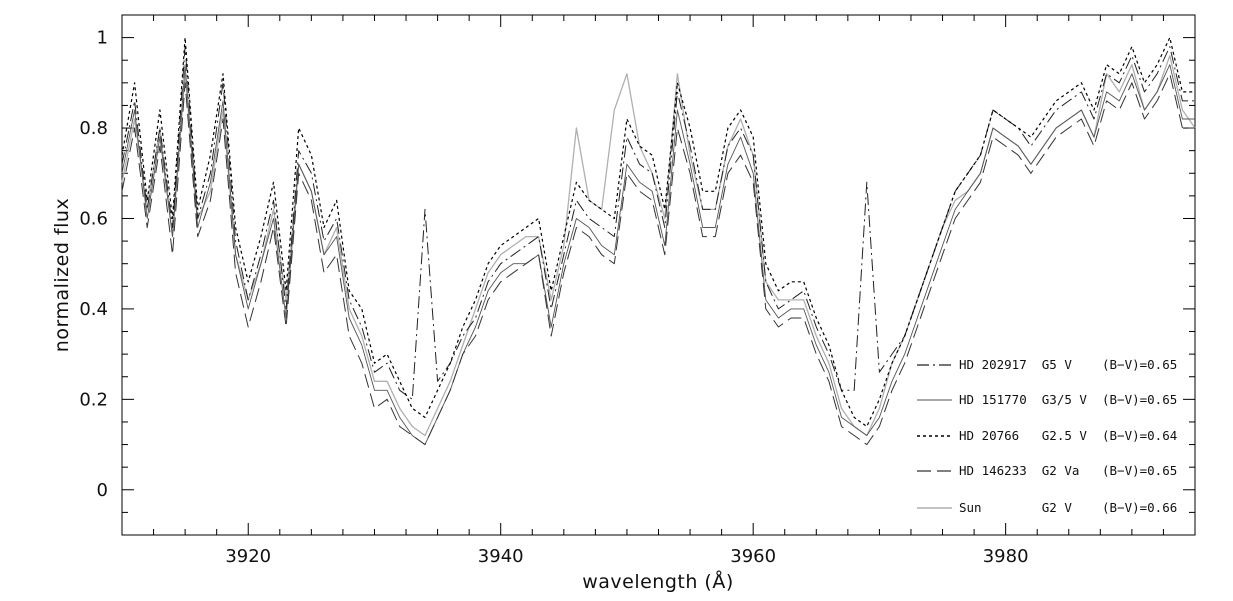 This screenshot has height=601, width=1233. I want to click on y-tick-label: 1, so click(102, 38).